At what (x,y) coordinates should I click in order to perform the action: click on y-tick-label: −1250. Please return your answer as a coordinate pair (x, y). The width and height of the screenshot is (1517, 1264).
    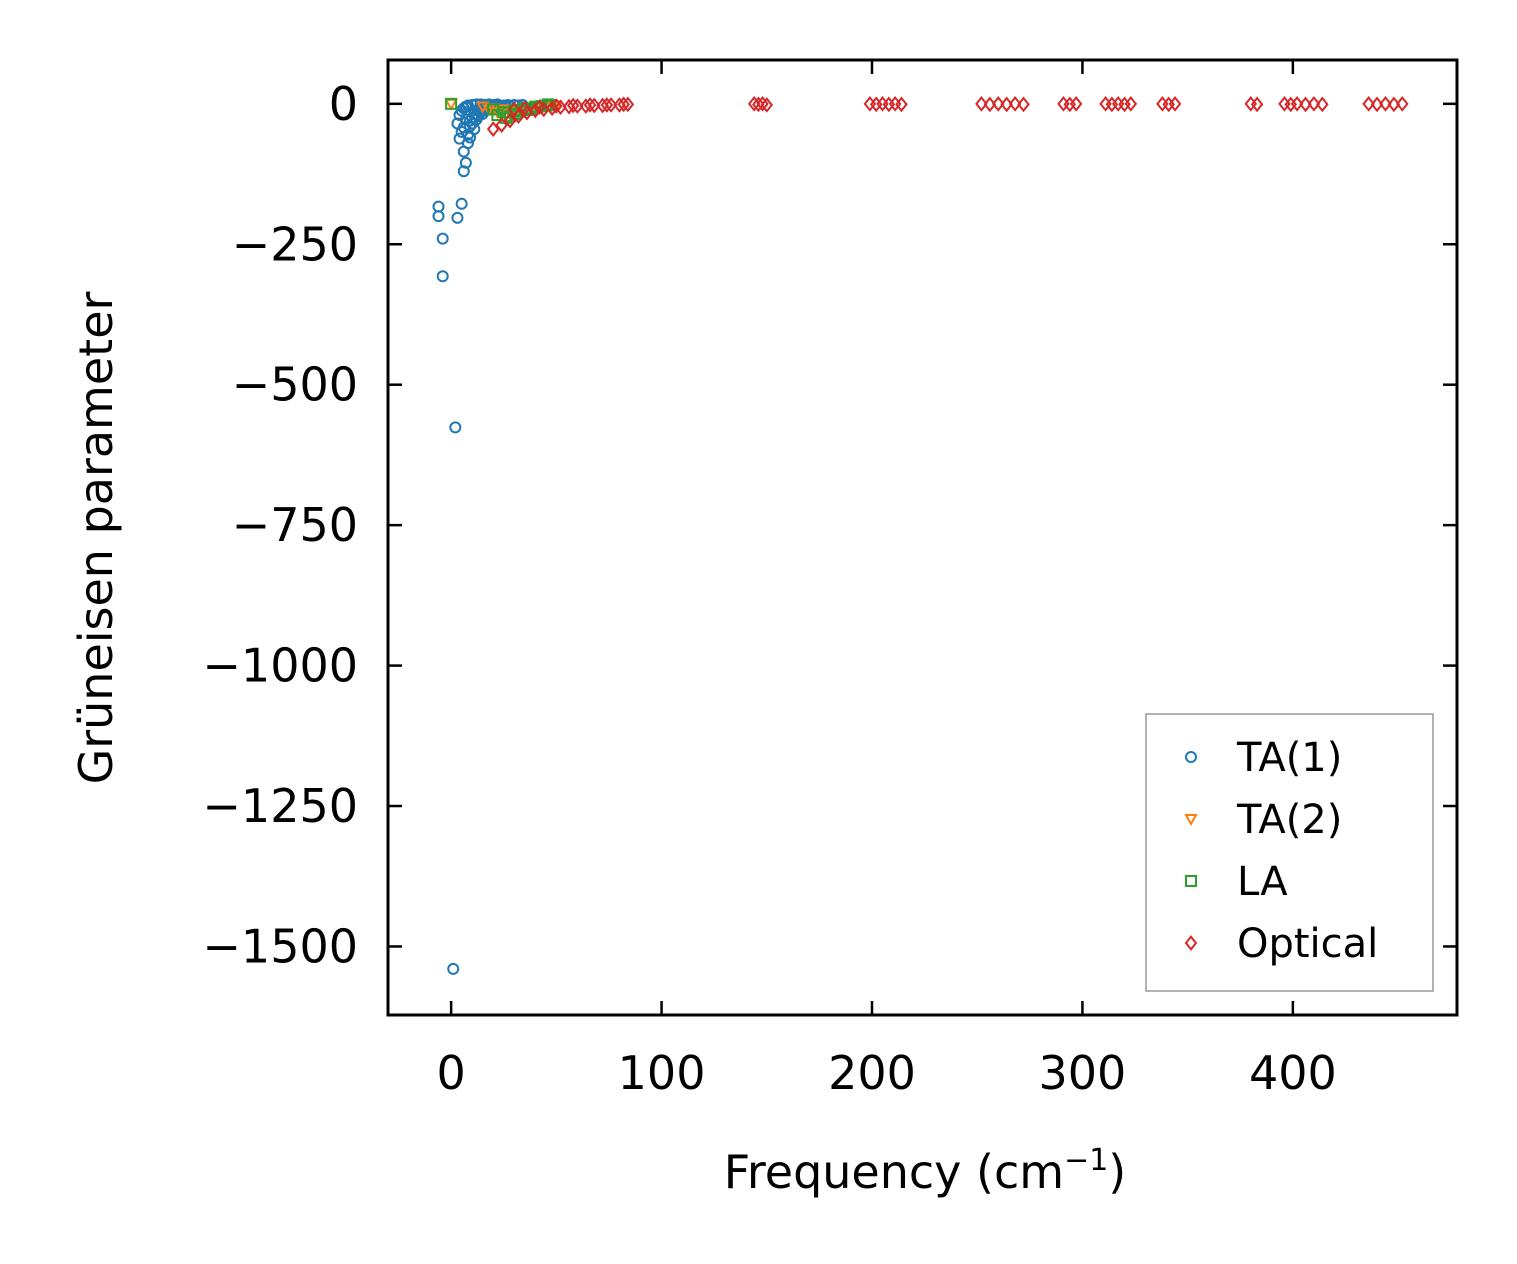
    Looking at the image, I should click on (280, 806).